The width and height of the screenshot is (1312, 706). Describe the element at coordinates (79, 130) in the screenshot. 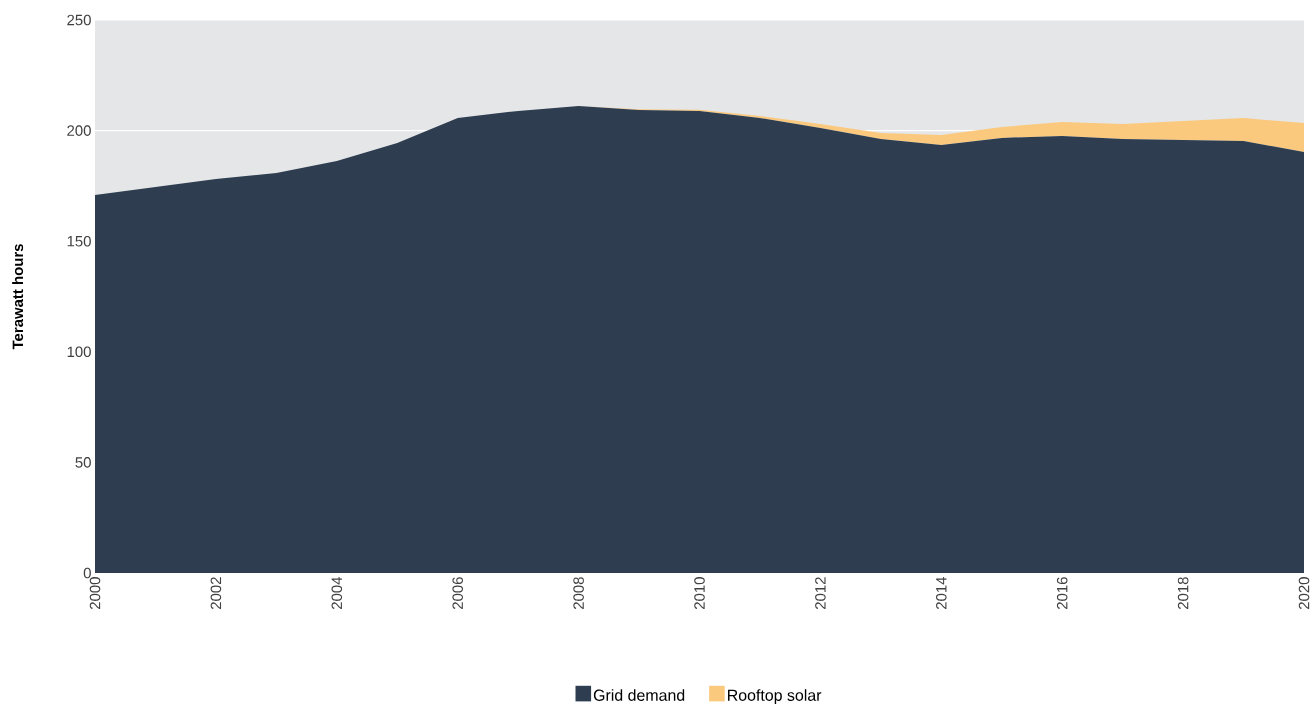

I see `y-tick-label: 200` at that location.